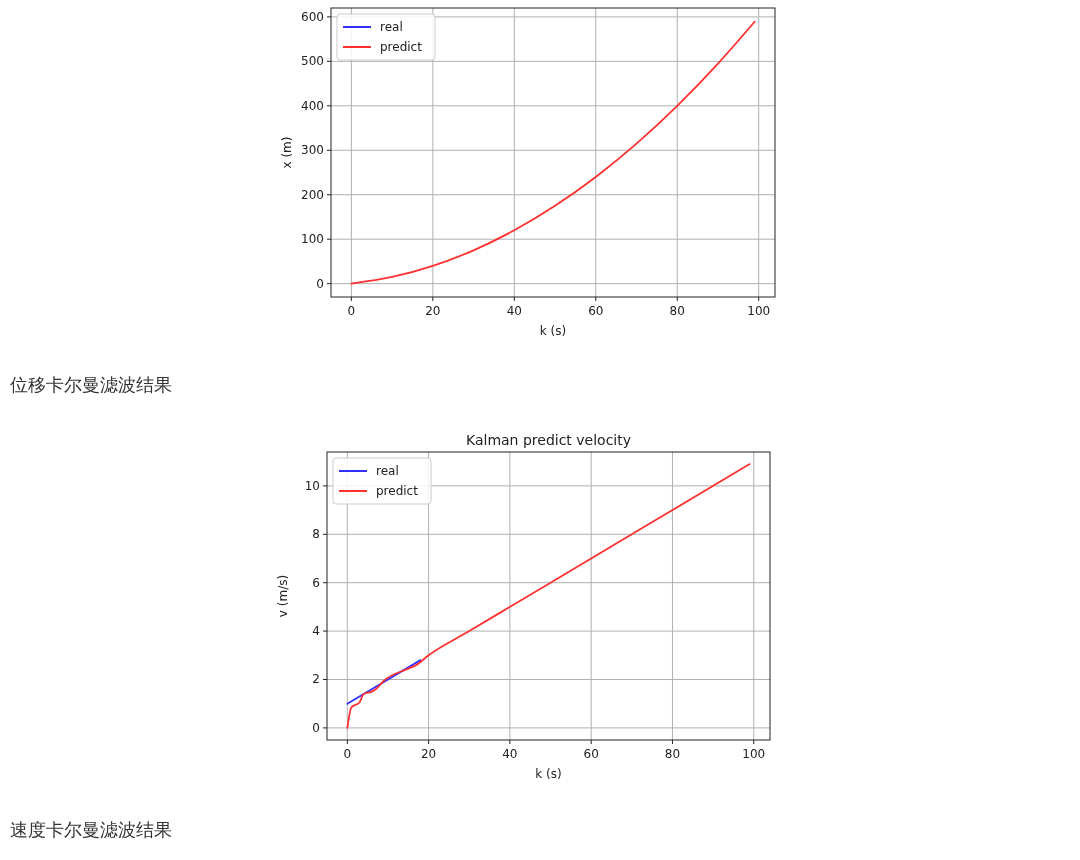  What do you see at coordinates (312, 150) in the screenshot?
I see `y-tick-label: 300` at bounding box center [312, 150].